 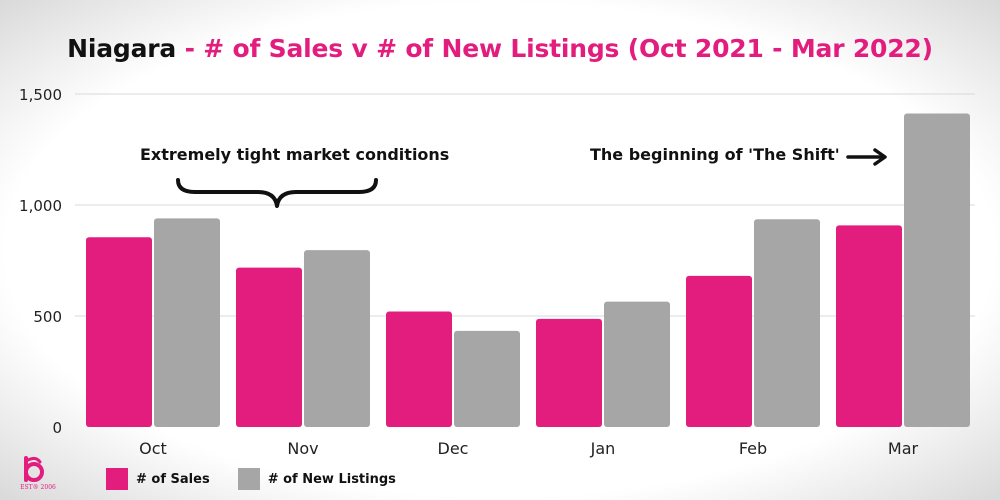 I want to click on legend-swatch-listings, so click(x=248, y=479).